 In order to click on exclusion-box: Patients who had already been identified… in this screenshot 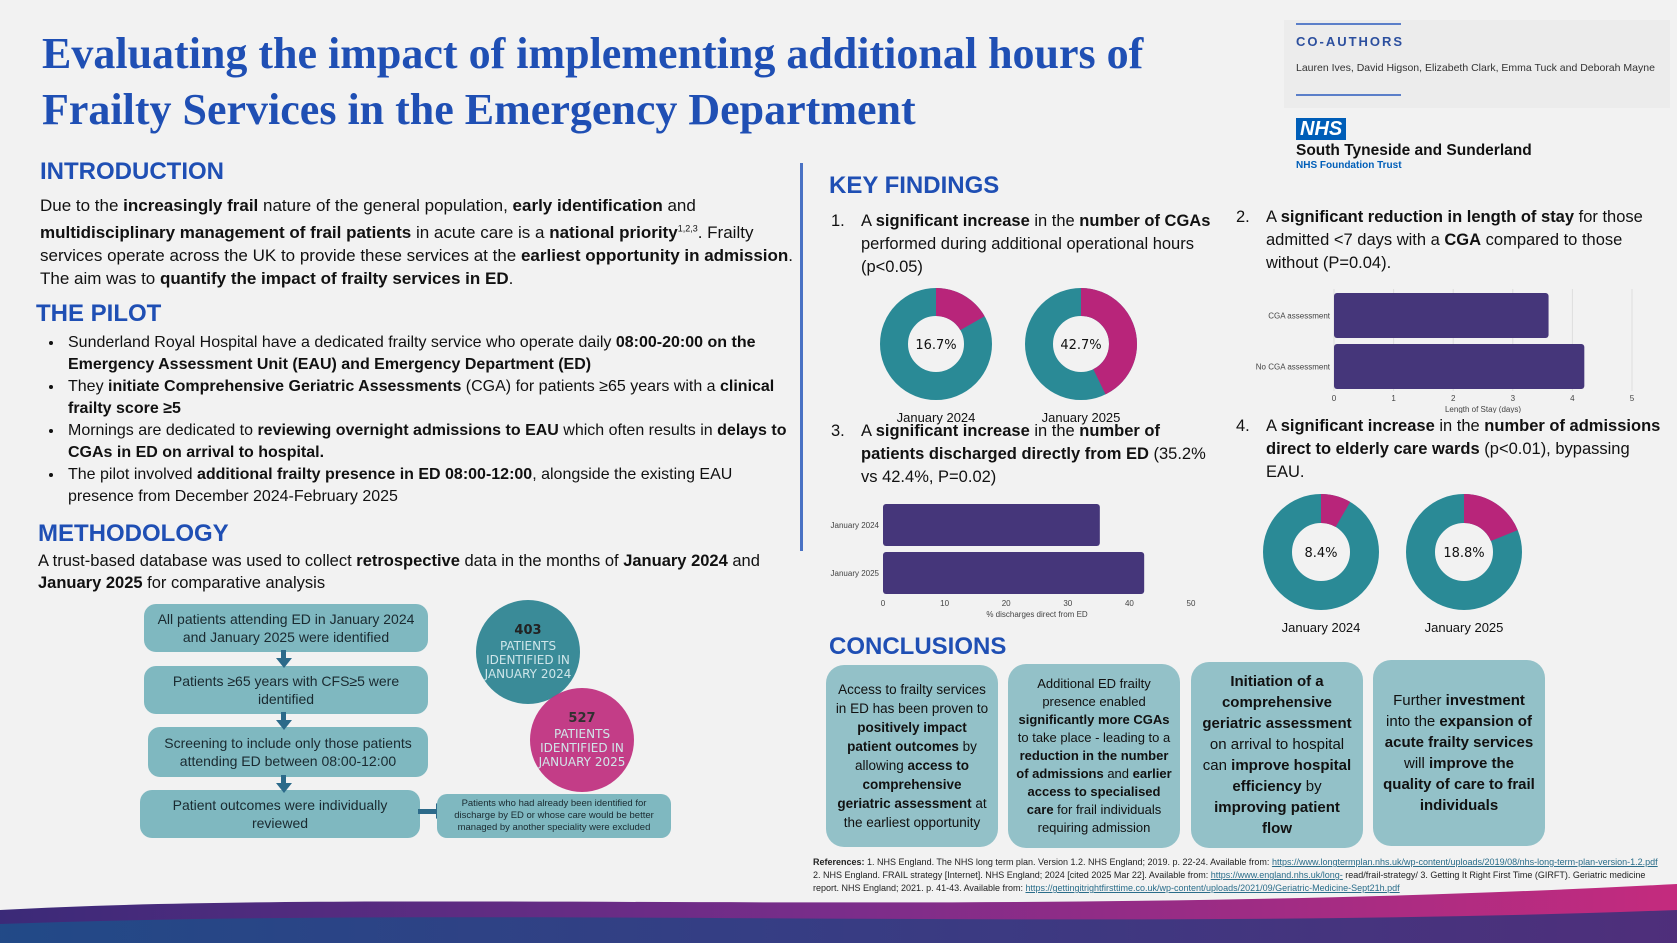, I will do `click(554, 815)`.